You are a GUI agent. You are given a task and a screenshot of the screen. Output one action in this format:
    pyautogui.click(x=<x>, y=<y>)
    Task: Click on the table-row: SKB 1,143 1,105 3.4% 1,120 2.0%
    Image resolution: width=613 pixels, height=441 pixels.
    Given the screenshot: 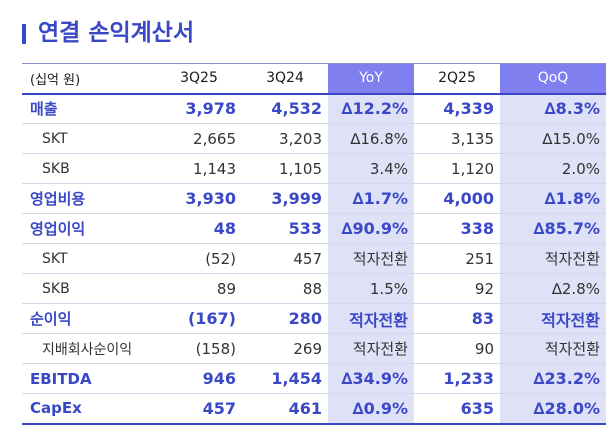 What is the action you would take?
    pyautogui.click(x=314, y=168)
    